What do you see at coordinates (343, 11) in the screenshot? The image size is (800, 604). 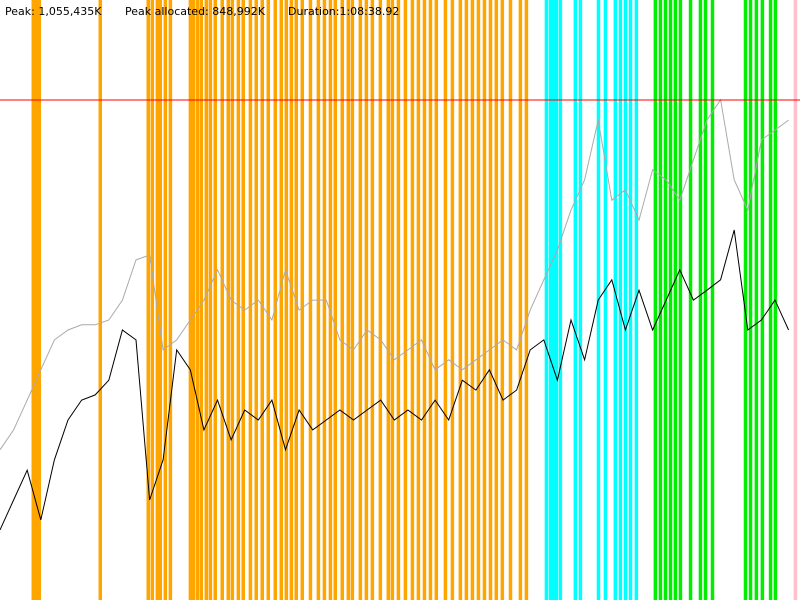 I see `duration-text: Duration:1:08:38.92` at bounding box center [343, 11].